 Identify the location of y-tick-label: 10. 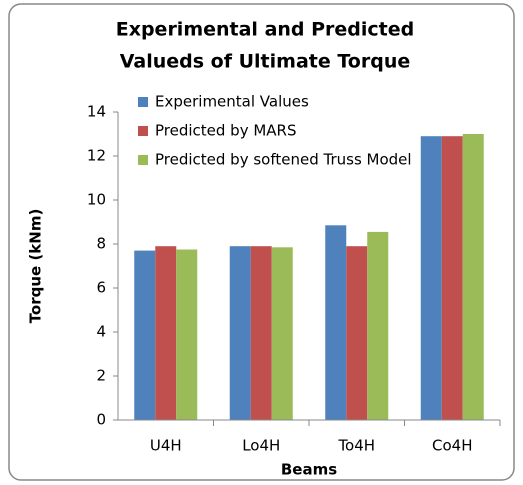
(96, 200).